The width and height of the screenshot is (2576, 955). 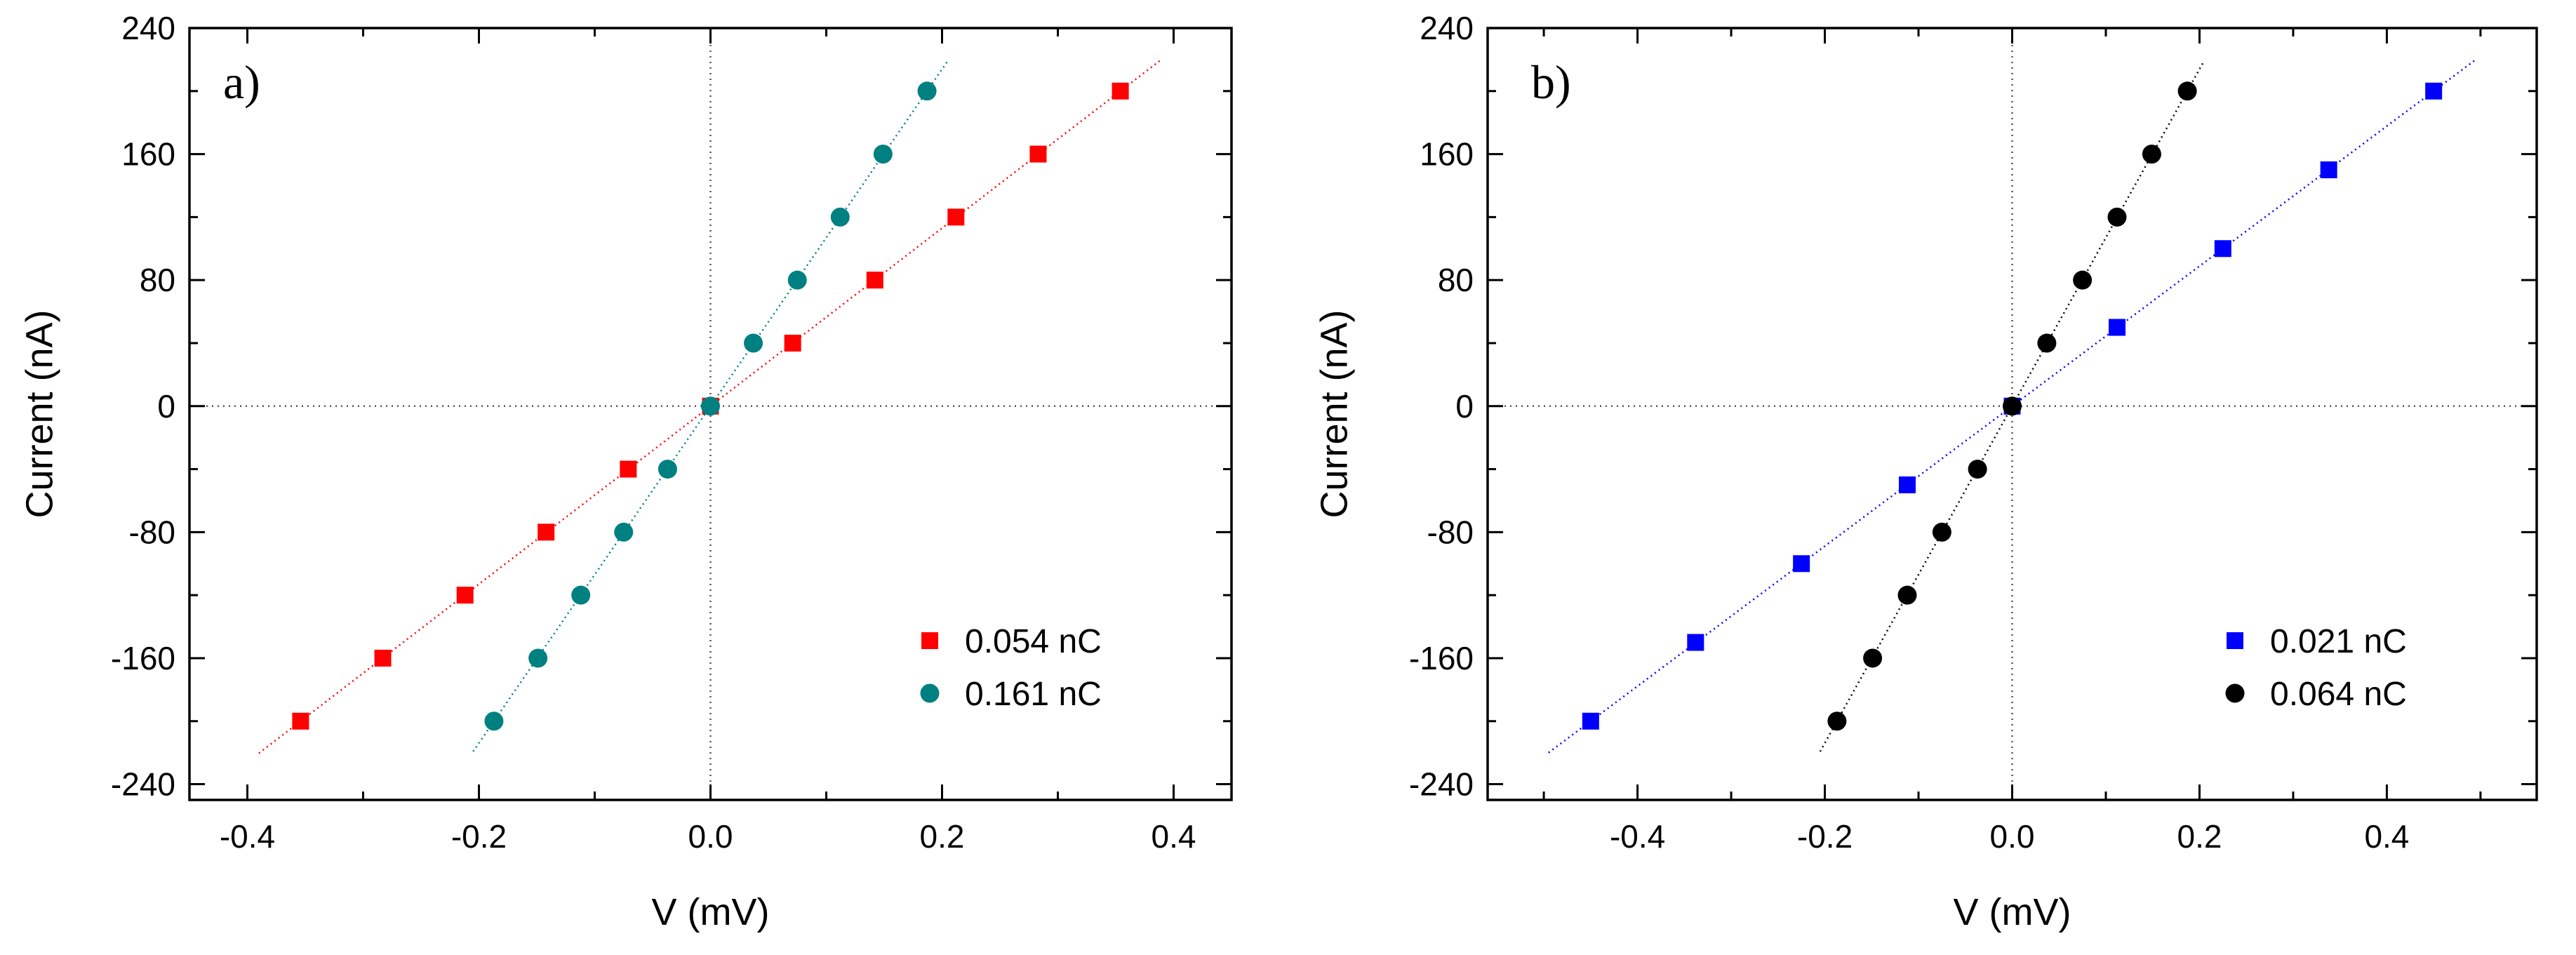 I want to click on legend-label: 0.161 nC, so click(x=1034, y=694).